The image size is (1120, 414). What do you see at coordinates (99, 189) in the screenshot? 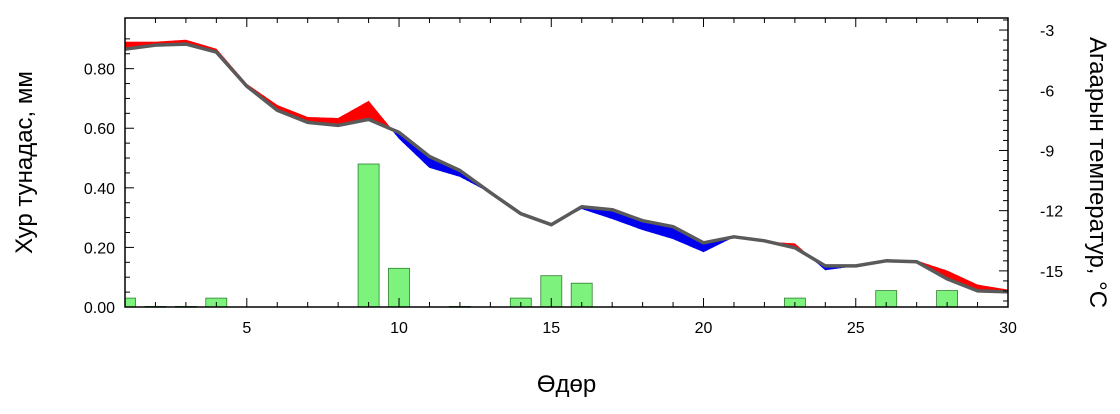
I see `y-left-tick-label: 0.40` at bounding box center [99, 189].